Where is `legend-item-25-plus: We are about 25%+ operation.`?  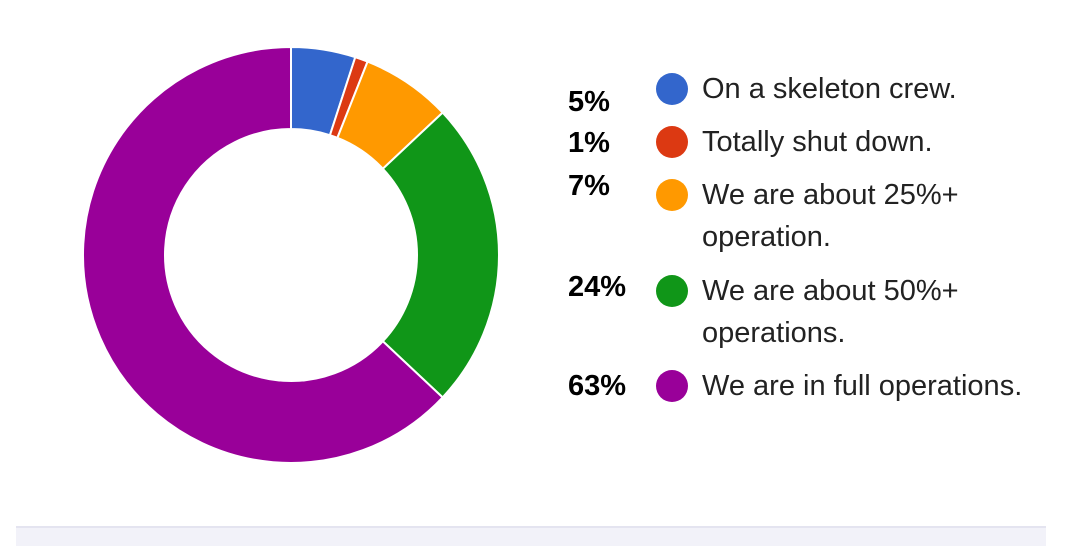 legend-item-25-plus: We are about 25%+ operation. is located at coordinates (844, 217).